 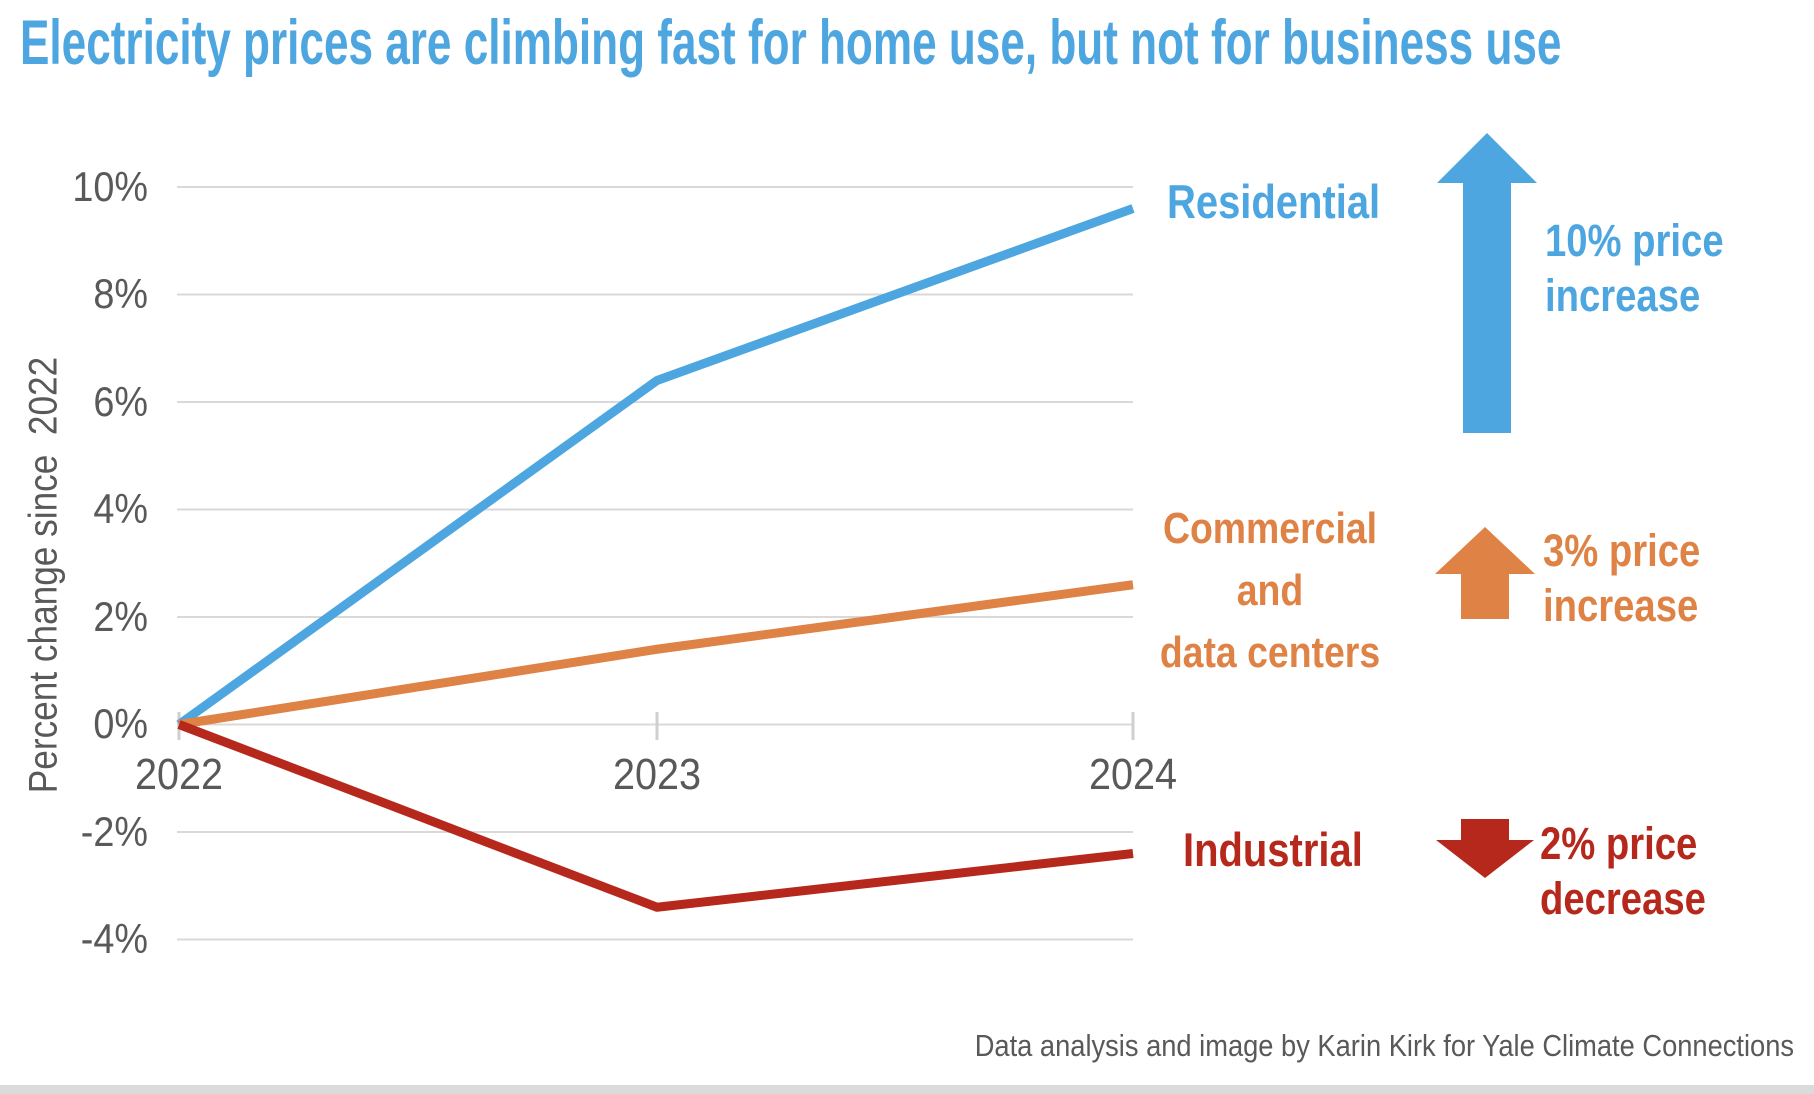 I want to click on y-tick-label: -2%, so click(x=114, y=831).